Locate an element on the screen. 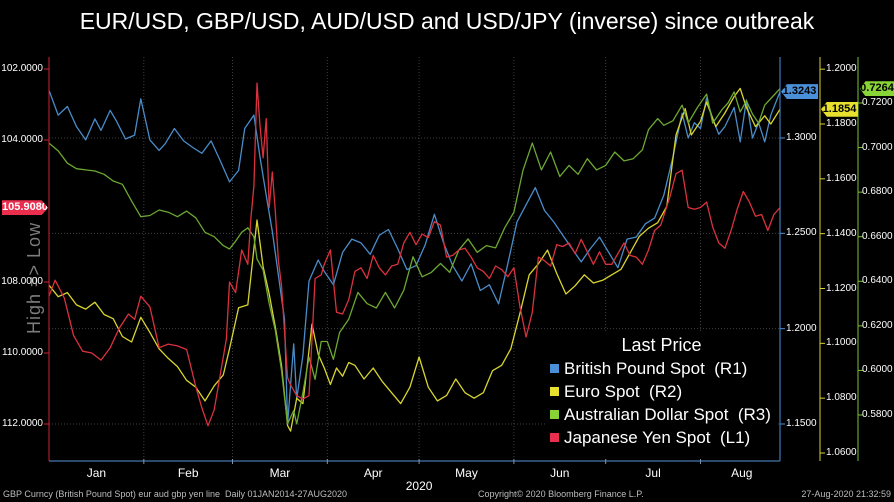  axis-tick-label: 108.0000 is located at coordinates (22, 281).